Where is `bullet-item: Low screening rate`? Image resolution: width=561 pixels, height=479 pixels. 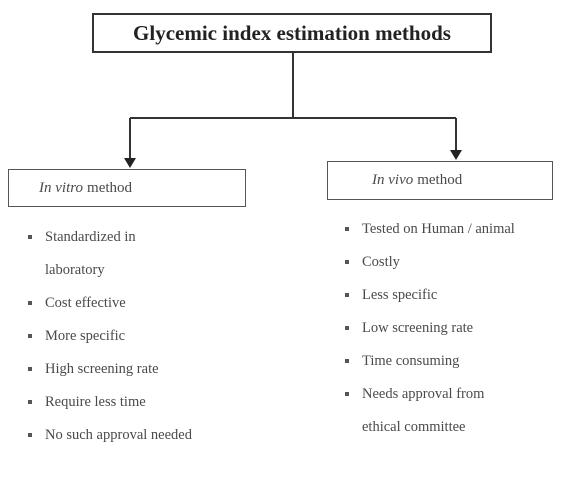
bullet-item: Low screening rate is located at coordinates (453, 328).